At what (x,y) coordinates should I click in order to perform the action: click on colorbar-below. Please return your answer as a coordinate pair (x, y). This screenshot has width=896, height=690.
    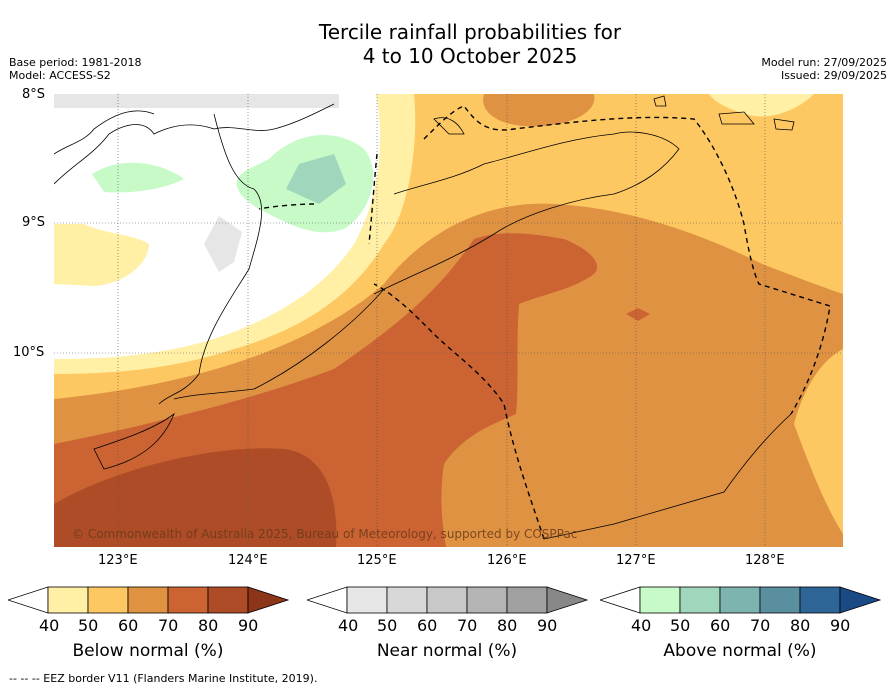
    Looking at the image, I should click on (149, 600).